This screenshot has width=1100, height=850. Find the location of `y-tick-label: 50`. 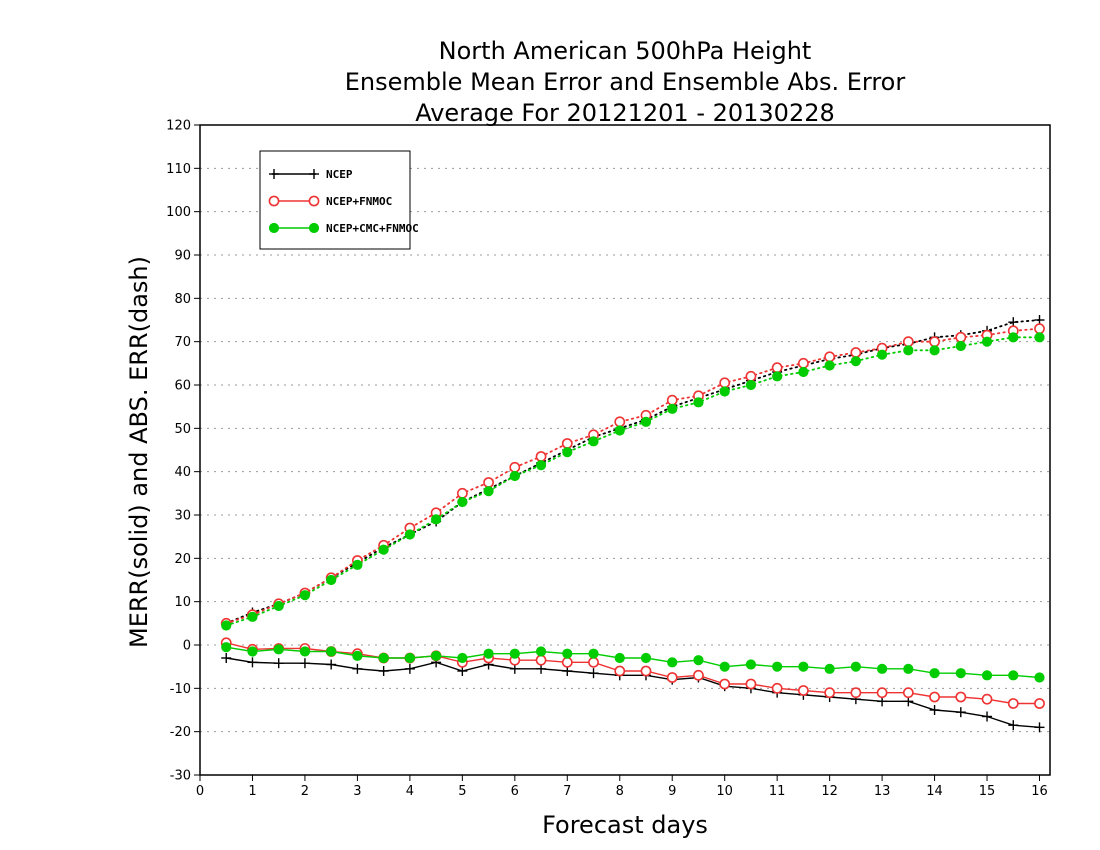

y-tick-label: 50 is located at coordinates (182, 429).